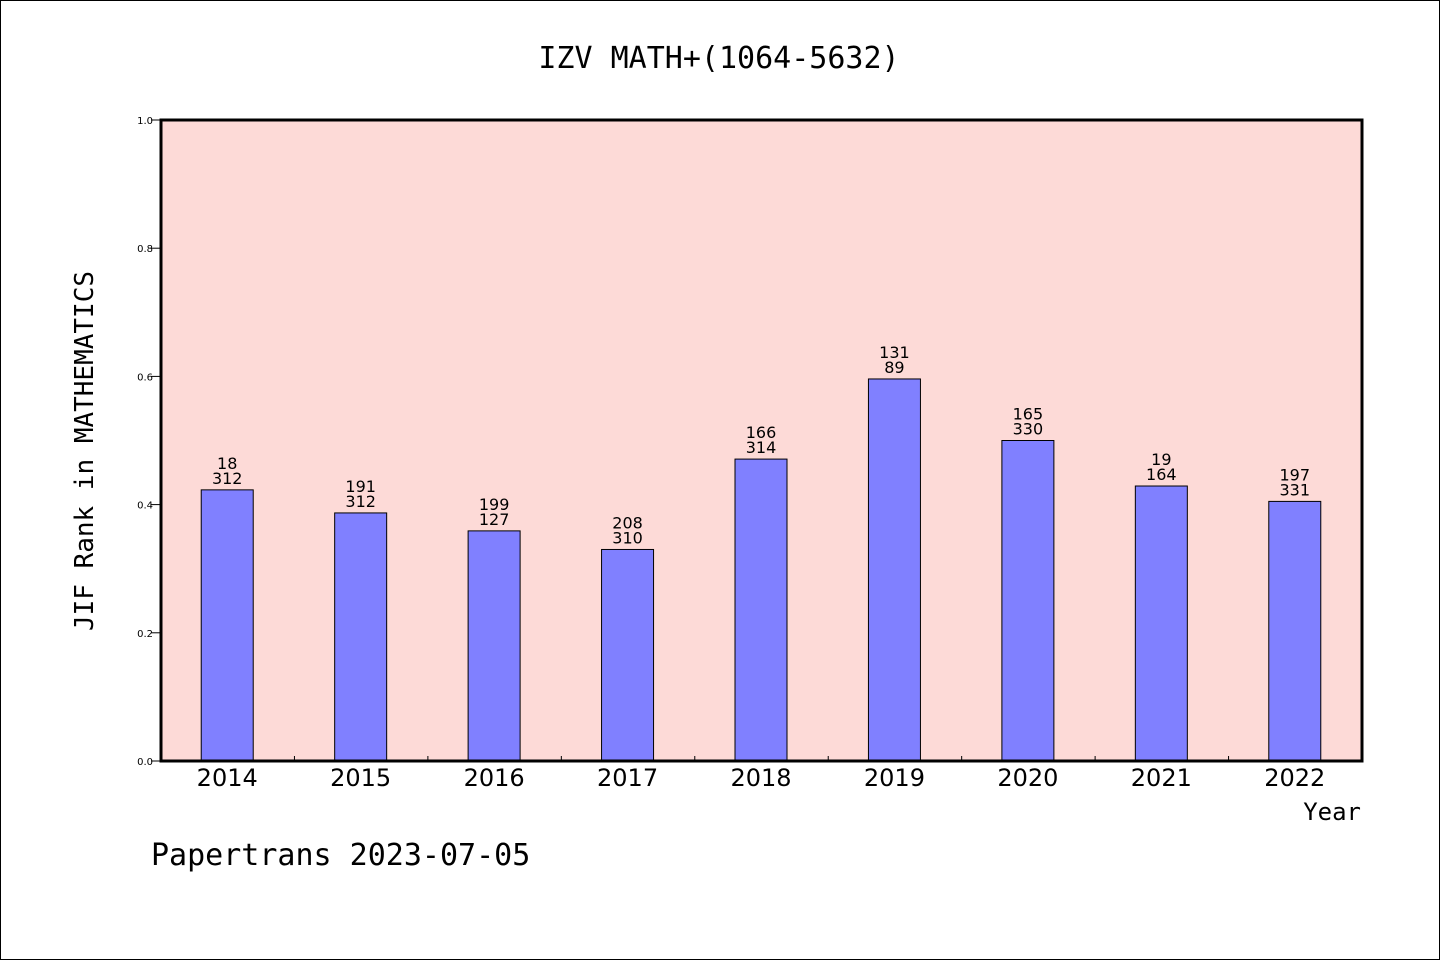  Describe the element at coordinates (1161, 778) in the screenshot. I see `x-tick-label: 2021` at that location.